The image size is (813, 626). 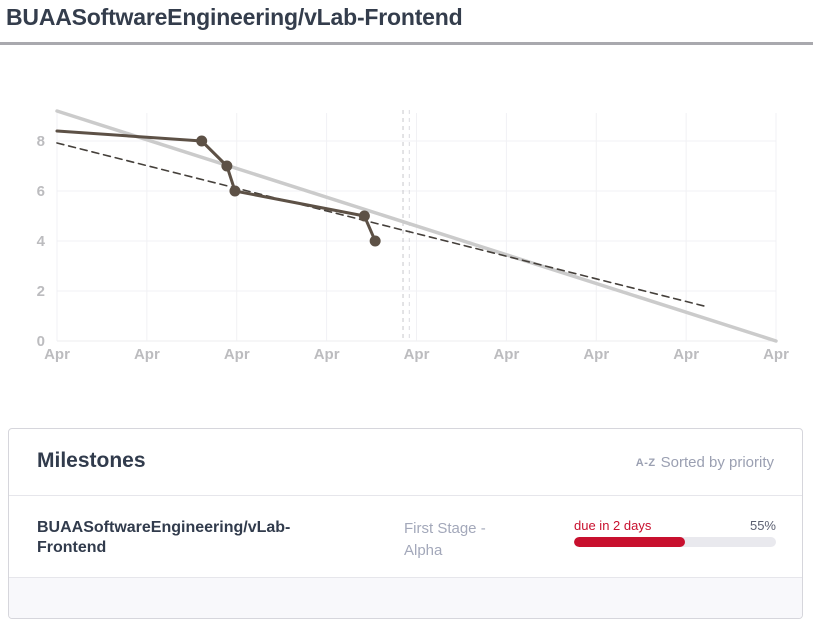 I want to click on milestone-progress: due in 2 days 55%, so click(x=675, y=532).